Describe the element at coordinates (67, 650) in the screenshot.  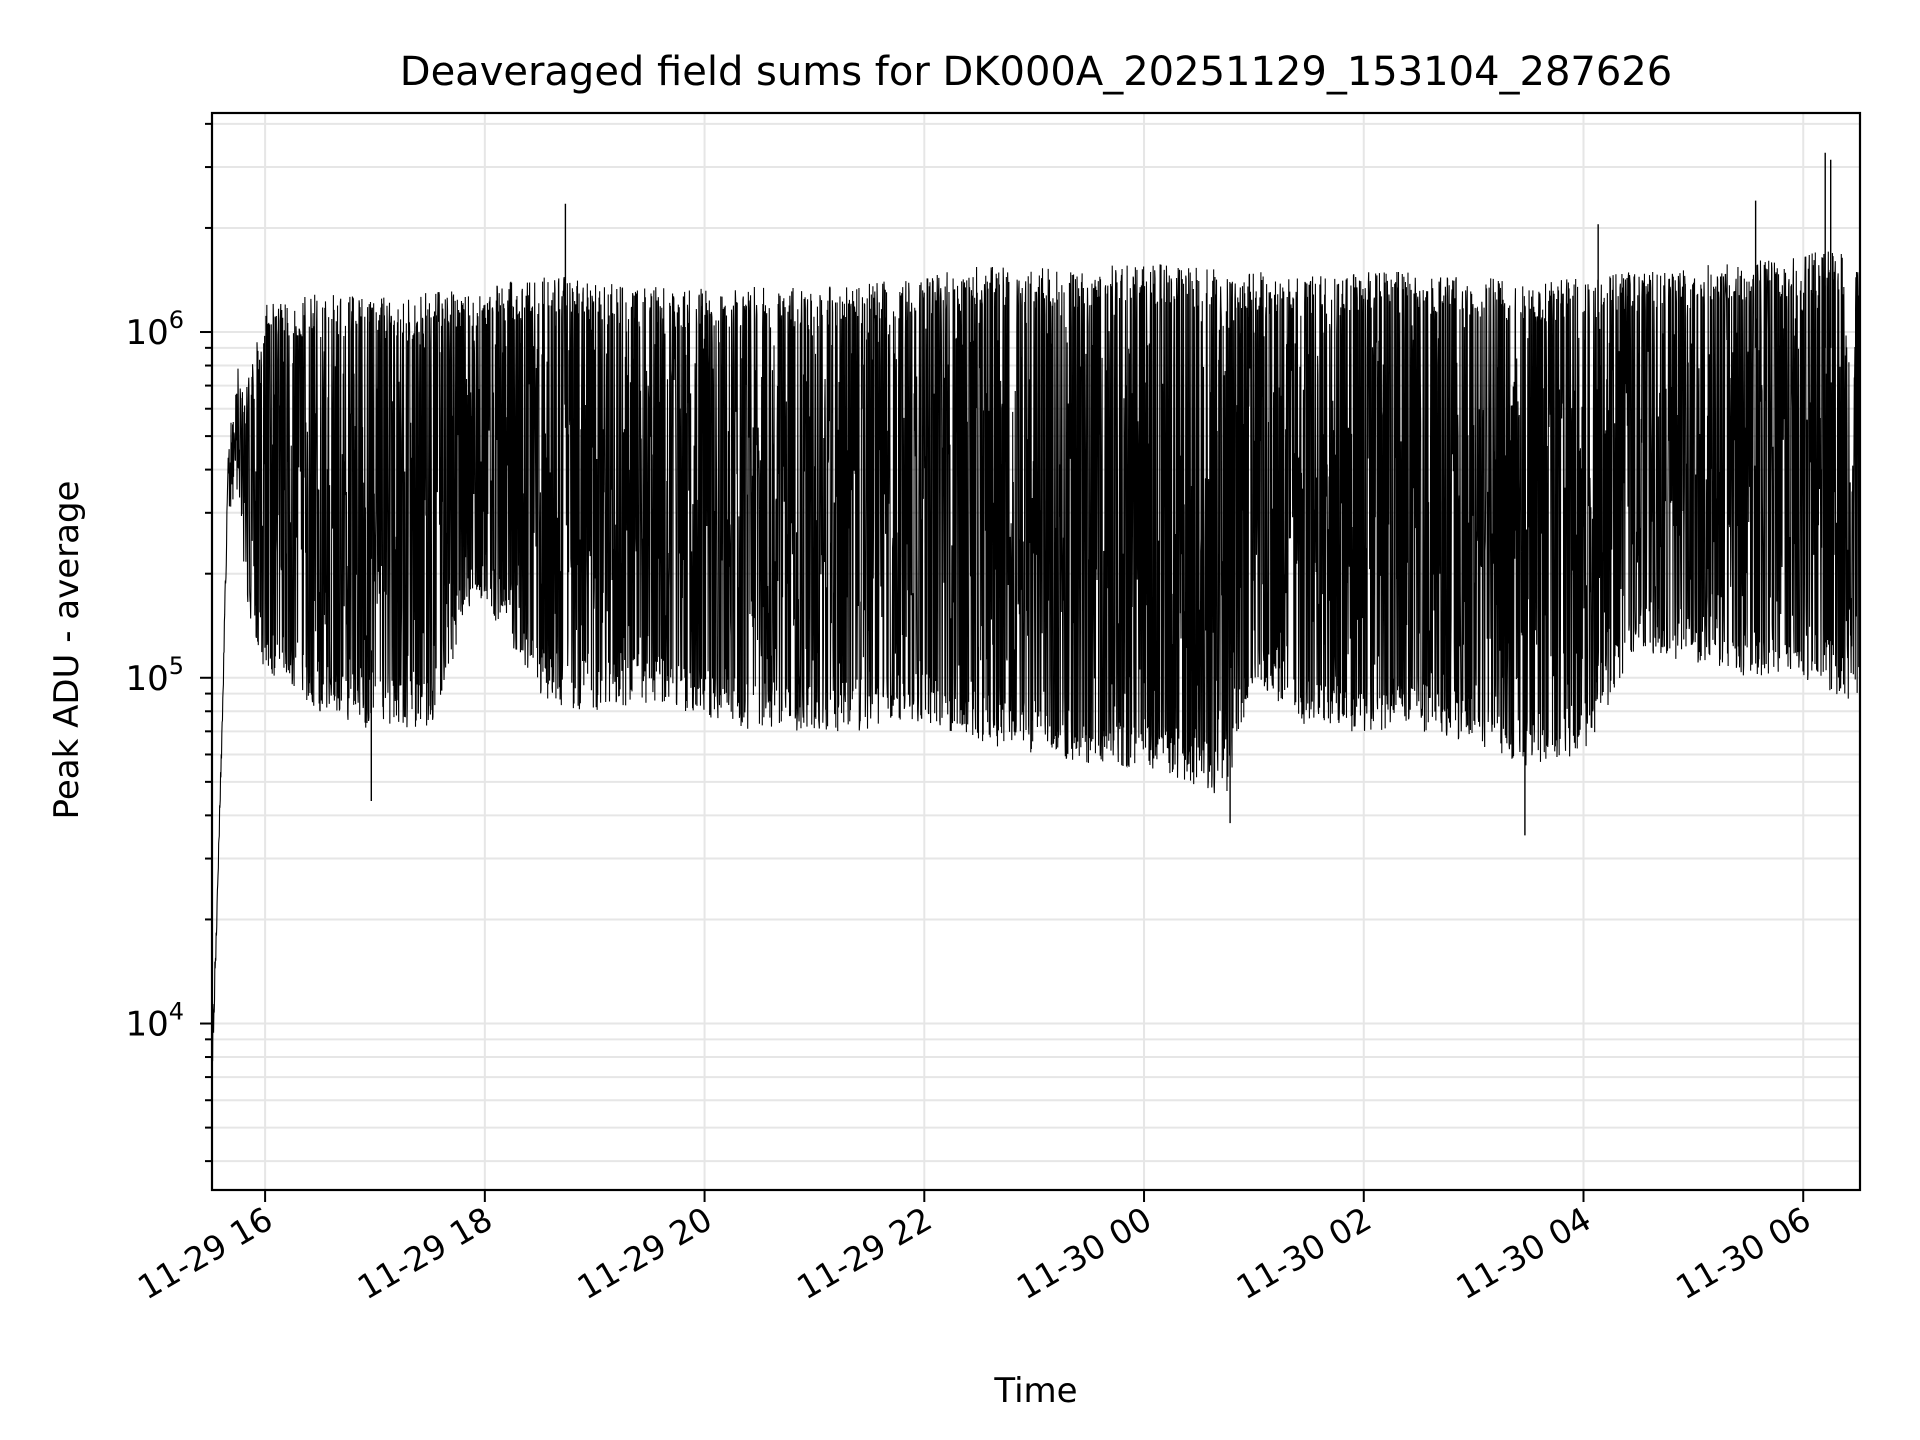
I see `y-axis-label: Peak ADU - average` at that location.